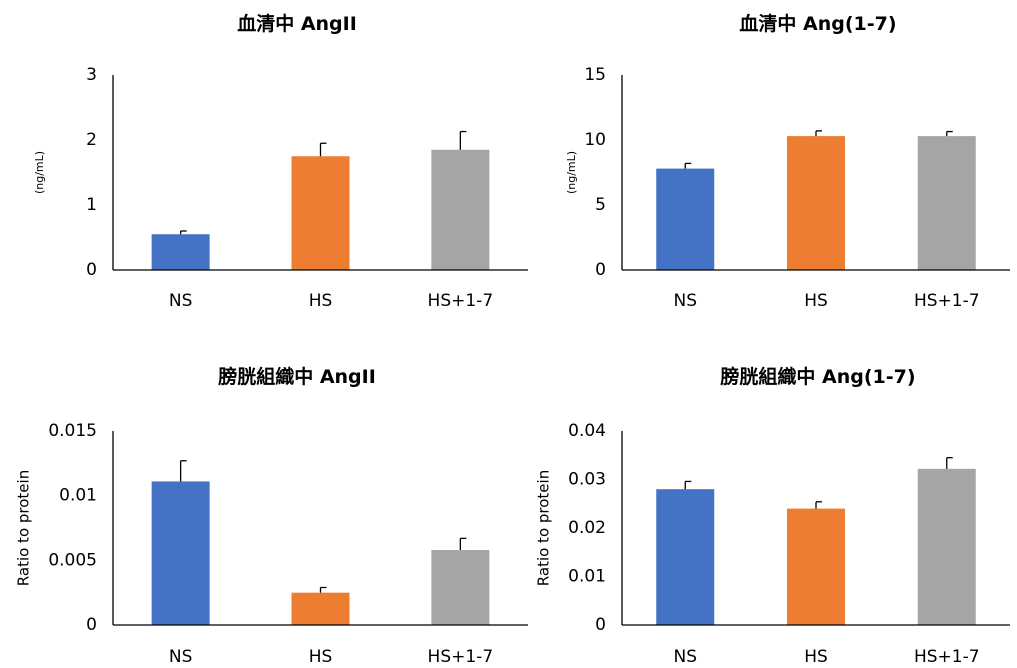  I want to click on chart-title: 血清中 AngII, so click(297, 23).